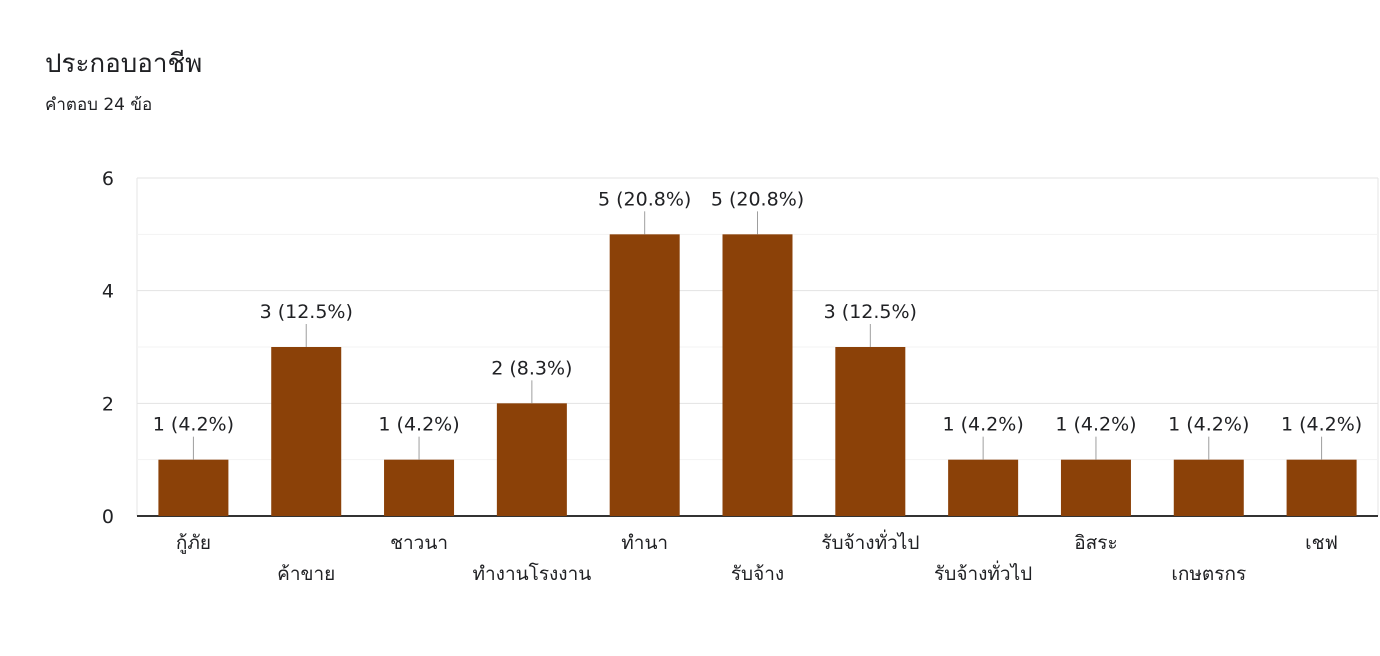 The width and height of the screenshot is (1380, 656). Describe the element at coordinates (306, 574) in the screenshot. I see `x-tick-label: ค้าขาย` at that location.